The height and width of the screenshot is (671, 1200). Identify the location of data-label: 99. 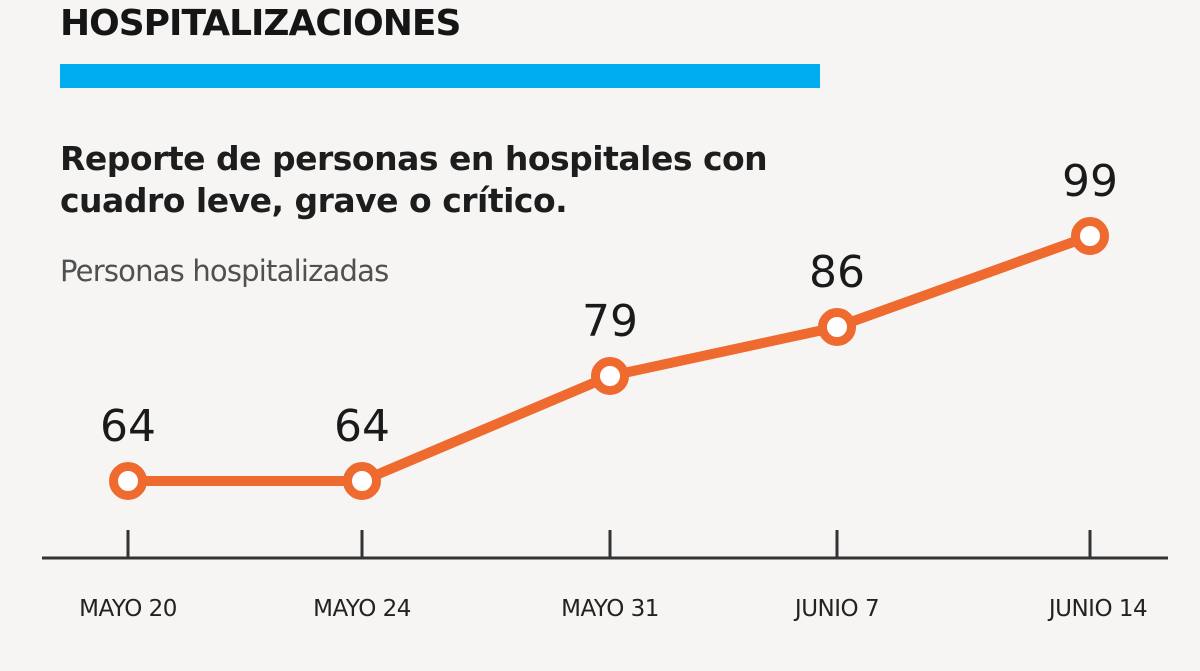
(1090, 181).